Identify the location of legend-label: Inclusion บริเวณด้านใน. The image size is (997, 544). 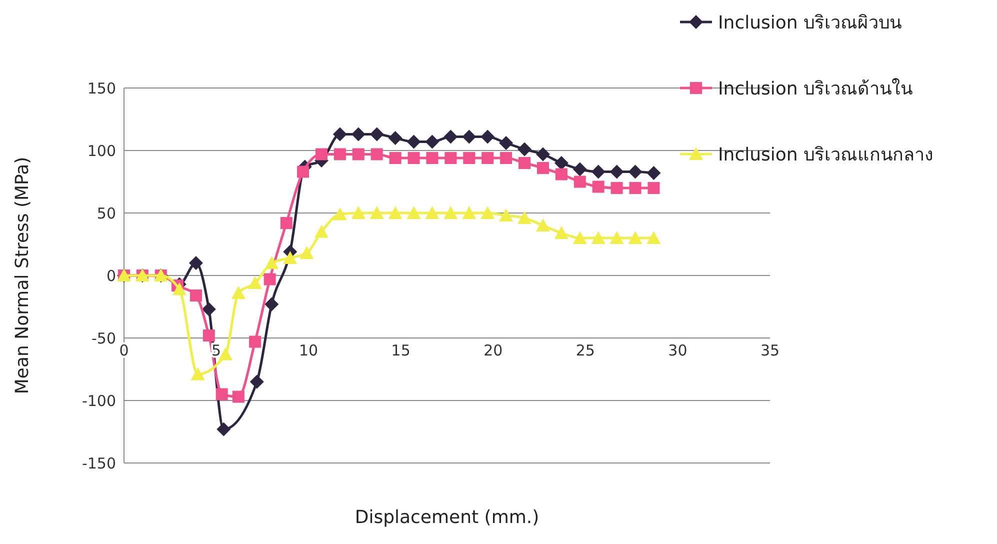
(815, 88).